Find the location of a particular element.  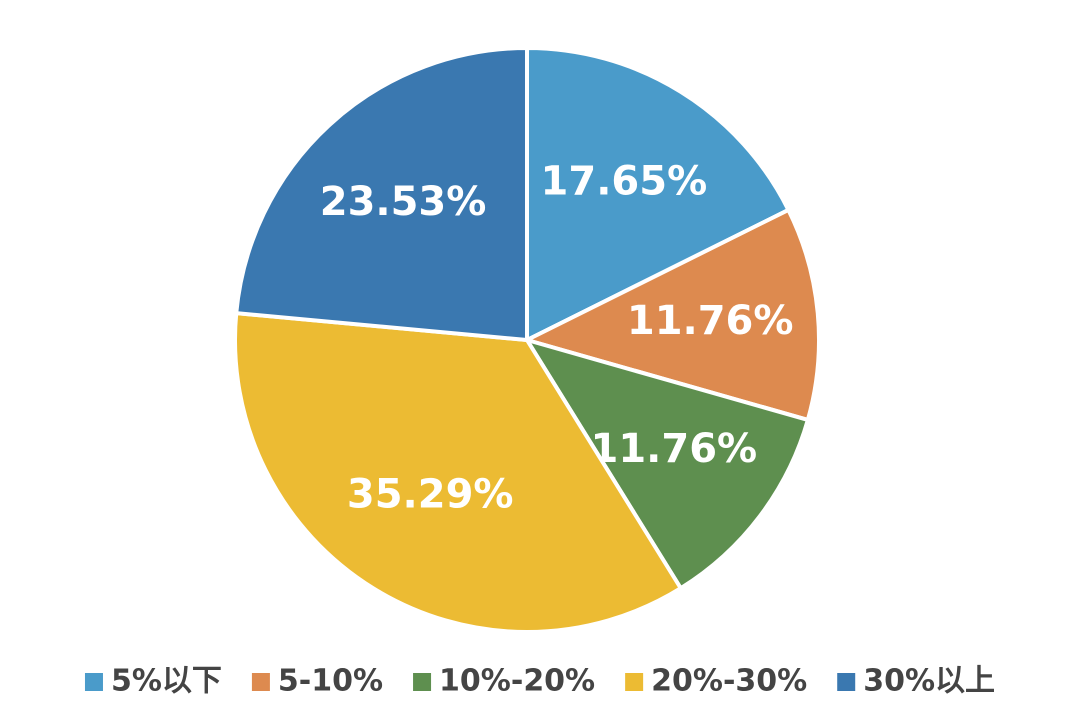

legend-label: 5-10% is located at coordinates (330, 681).